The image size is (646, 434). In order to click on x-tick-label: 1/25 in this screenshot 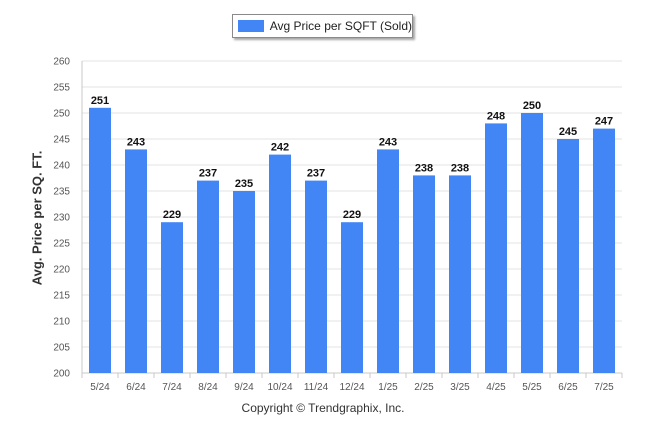, I will do `click(388, 387)`.